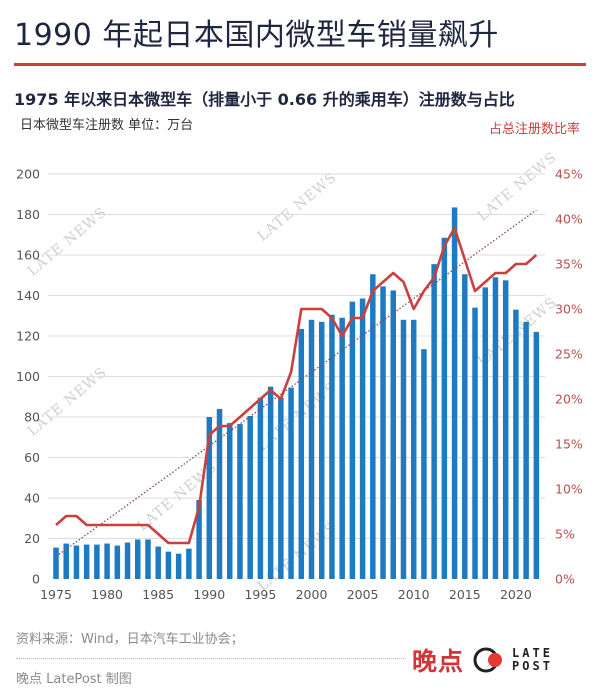 The image size is (600, 693). I want to click on y-tick-label: 60, so click(32, 457).